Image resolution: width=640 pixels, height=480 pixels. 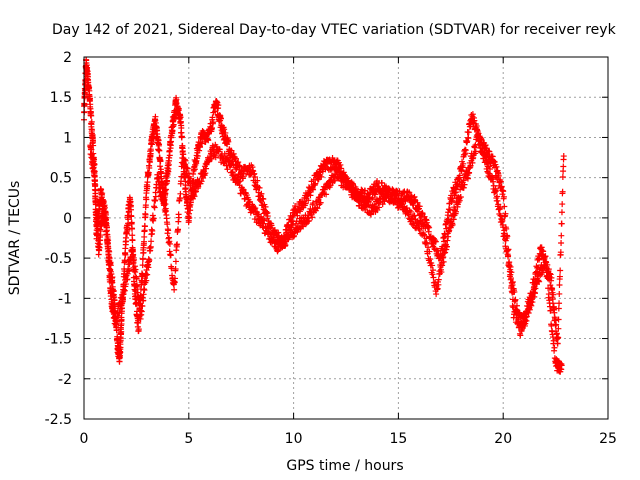 What do you see at coordinates (188, 439) in the screenshot?
I see `x-tick-label: 5` at bounding box center [188, 439].